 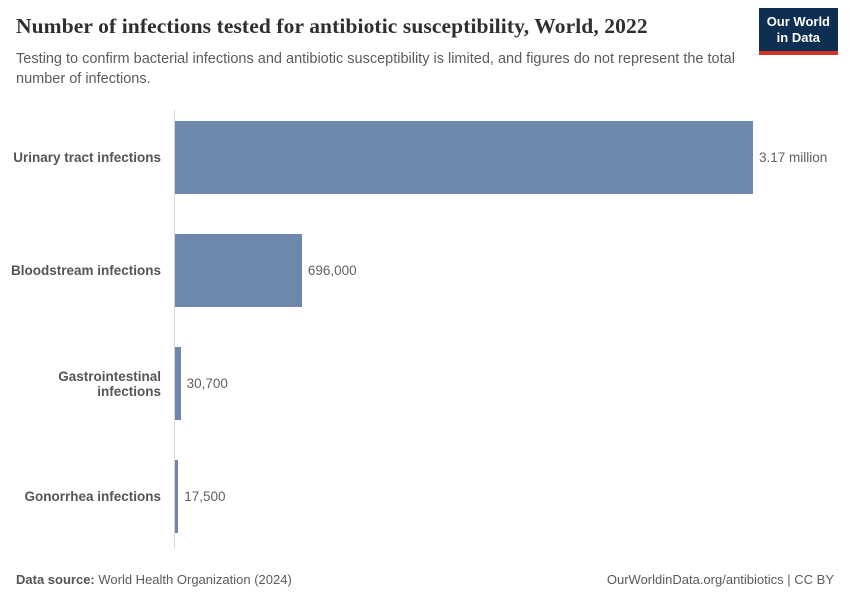 I want to click on value-label: 30,700, so click(x=207, y=383).